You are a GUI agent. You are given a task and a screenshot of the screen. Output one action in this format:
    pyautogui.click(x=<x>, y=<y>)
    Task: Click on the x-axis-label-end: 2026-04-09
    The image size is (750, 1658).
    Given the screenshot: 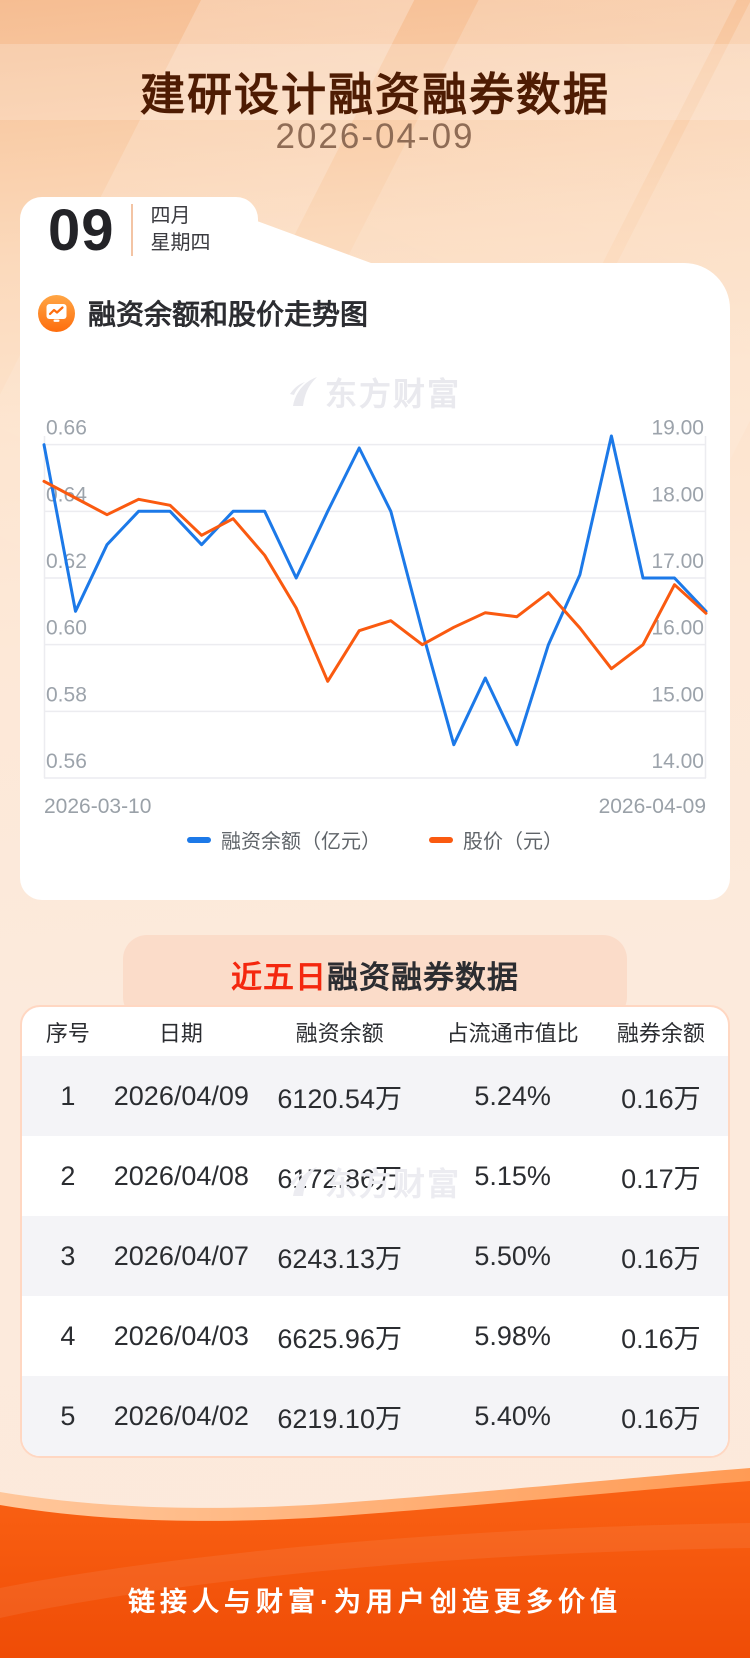 What is the action you would take?
    pyautogui.click(x=652, y=806)
    